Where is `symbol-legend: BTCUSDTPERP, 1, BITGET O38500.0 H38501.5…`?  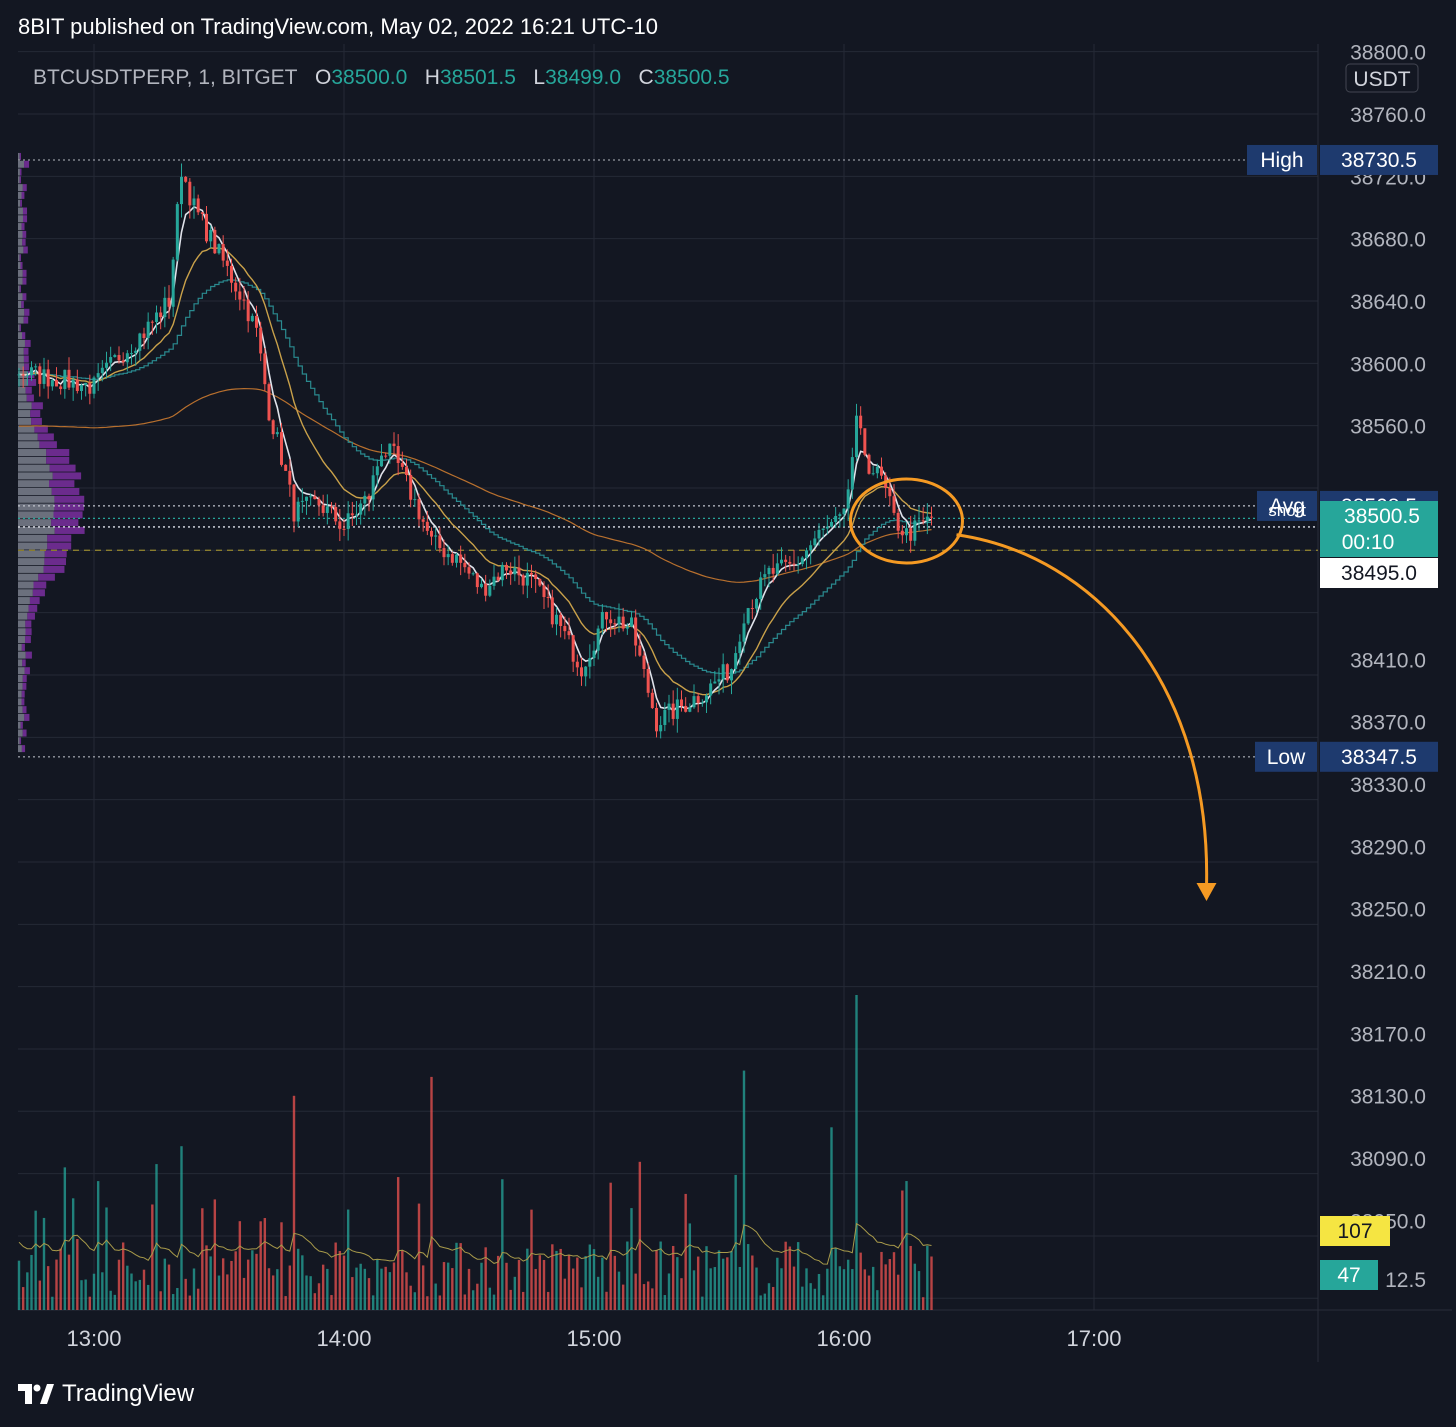
symbol-legend: BTCUSDTPERP, 1, BITGET O38500.0 H38501.5… is located at coordinates (381, 78).